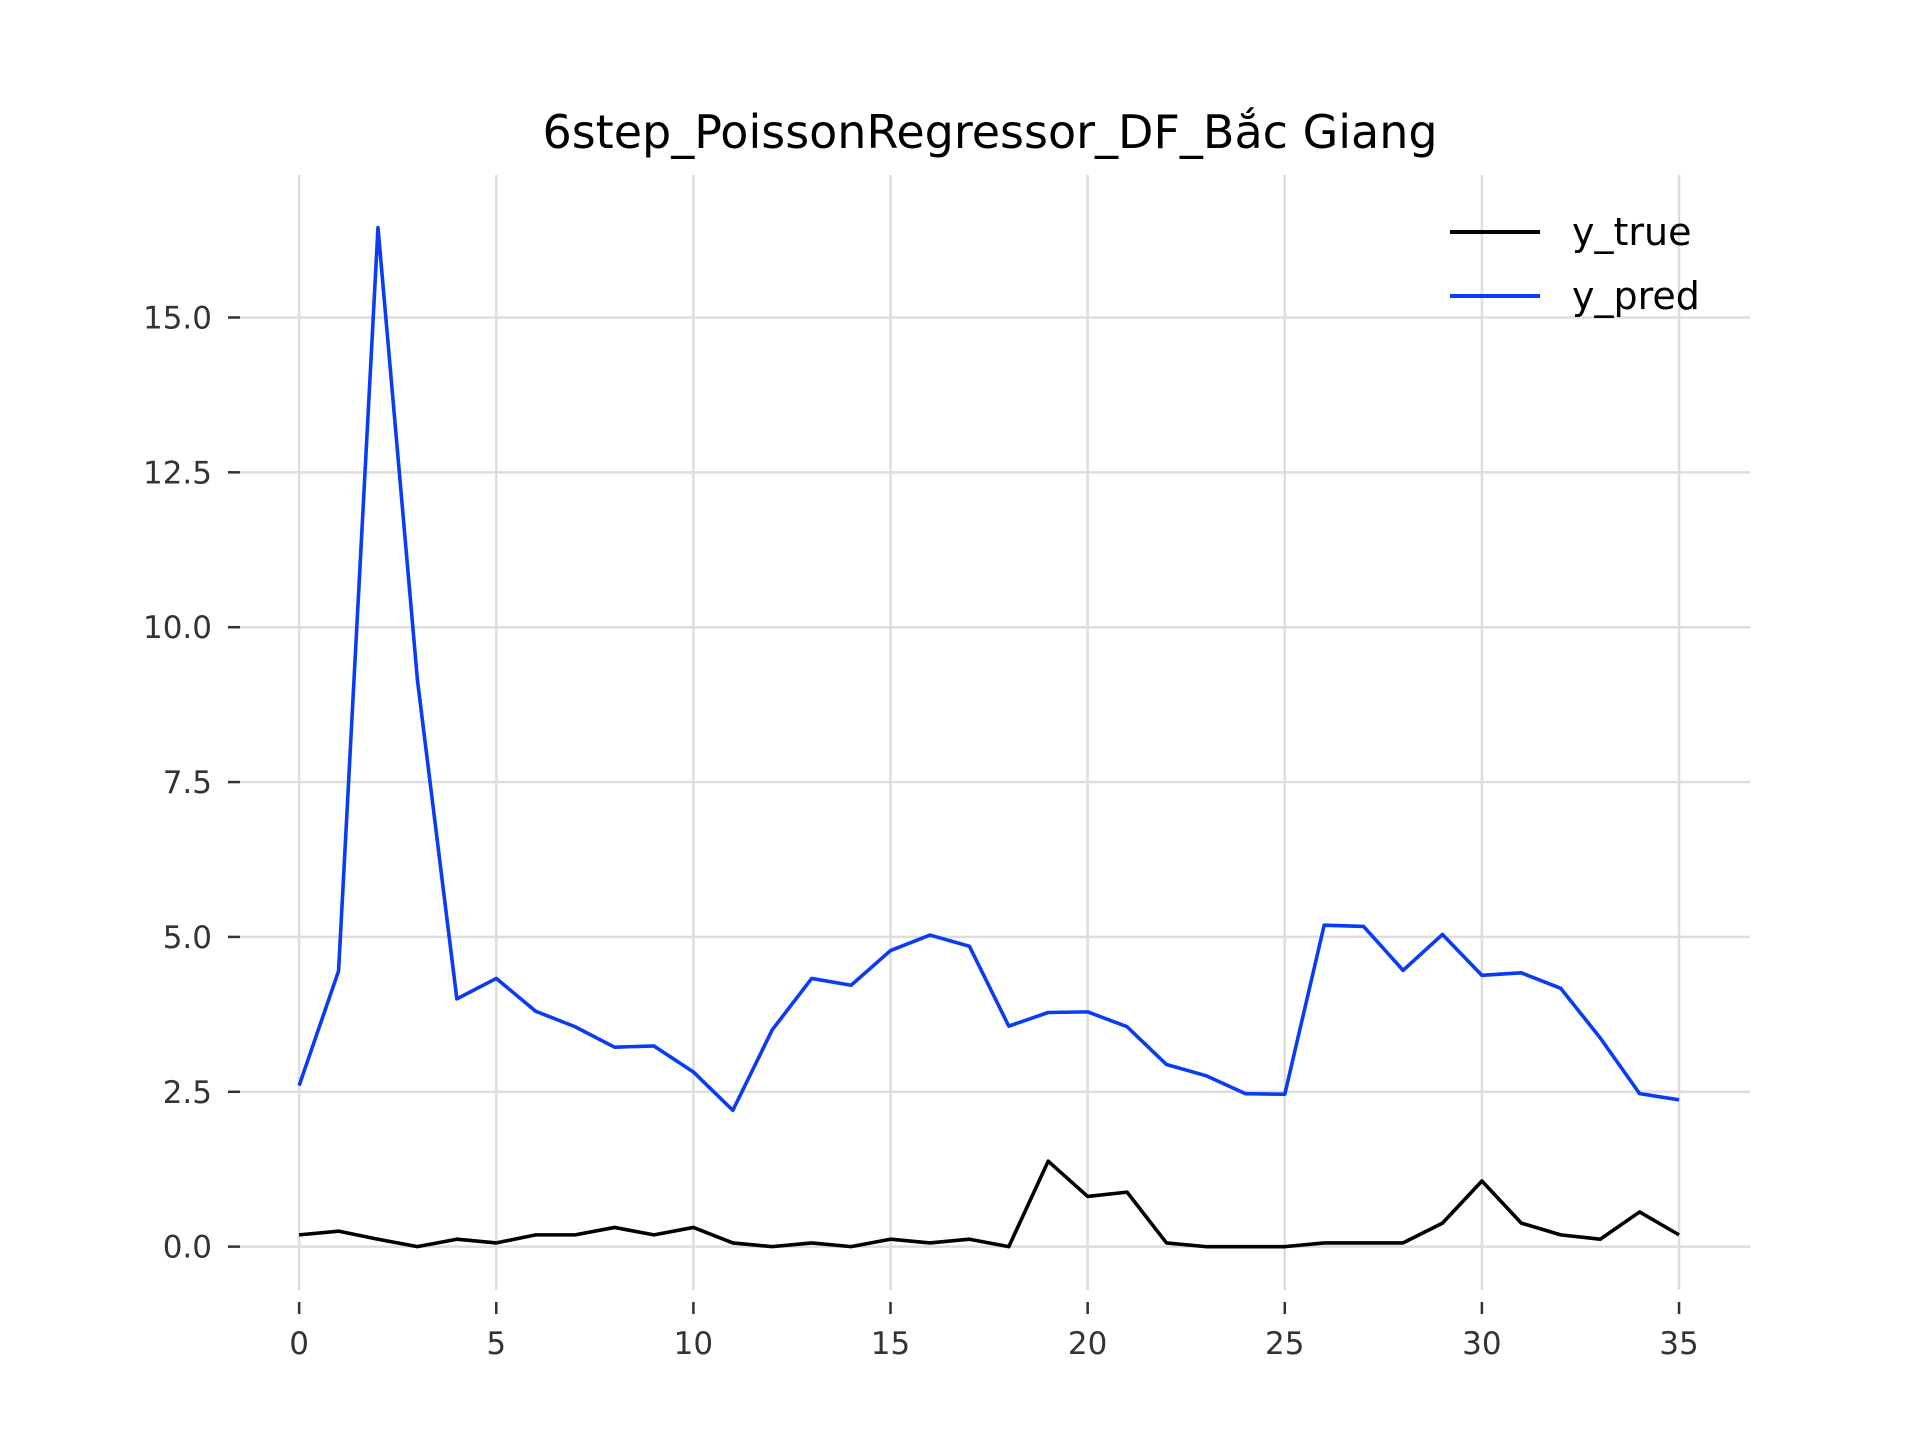 This screenshot has height=1440, width=1920. I want to click on x-tick-label: 15, so click(890, 1344).